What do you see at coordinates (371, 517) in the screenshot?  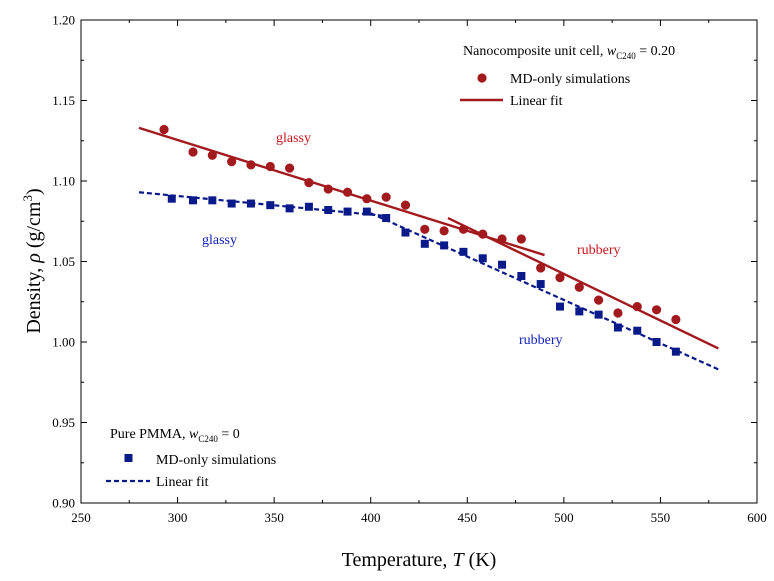 I see `x-tick-label: 400` at bounding box center [371, 517].